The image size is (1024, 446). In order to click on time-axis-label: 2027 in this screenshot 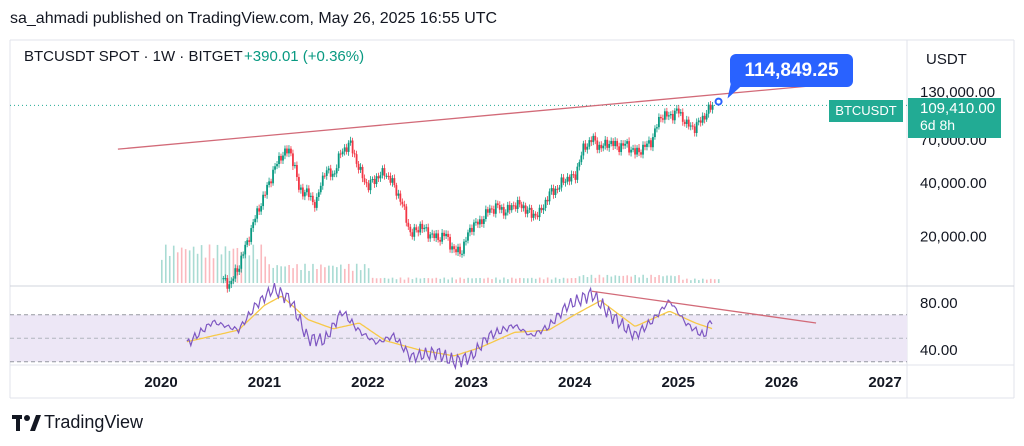, I will do `click(884, 382)`.